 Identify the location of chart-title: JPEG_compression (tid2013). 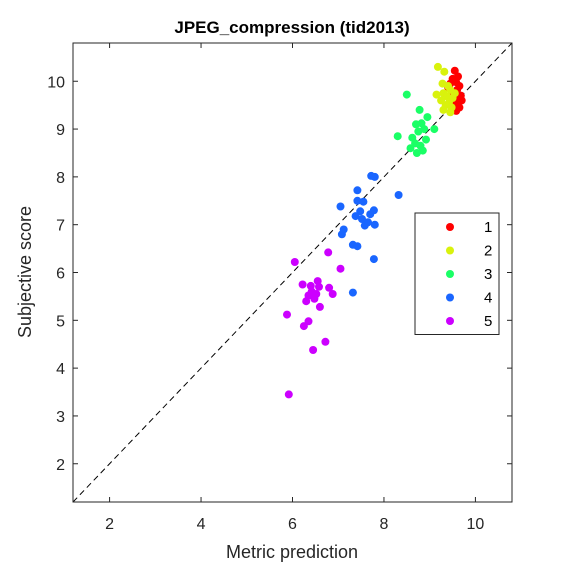
(291, 27).